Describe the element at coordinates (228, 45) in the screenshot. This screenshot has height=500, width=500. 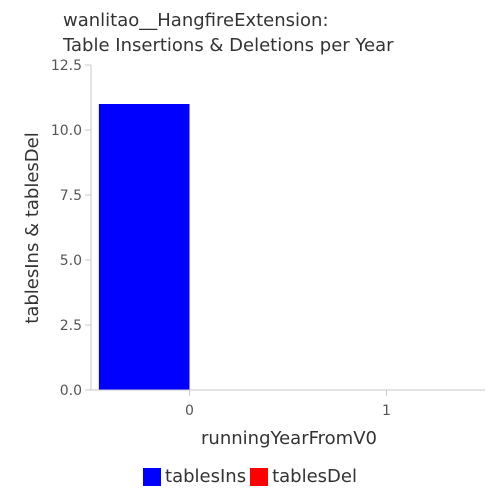
I see `chart-title-line-2: Table Insertions & Deletions per Year` at that location.